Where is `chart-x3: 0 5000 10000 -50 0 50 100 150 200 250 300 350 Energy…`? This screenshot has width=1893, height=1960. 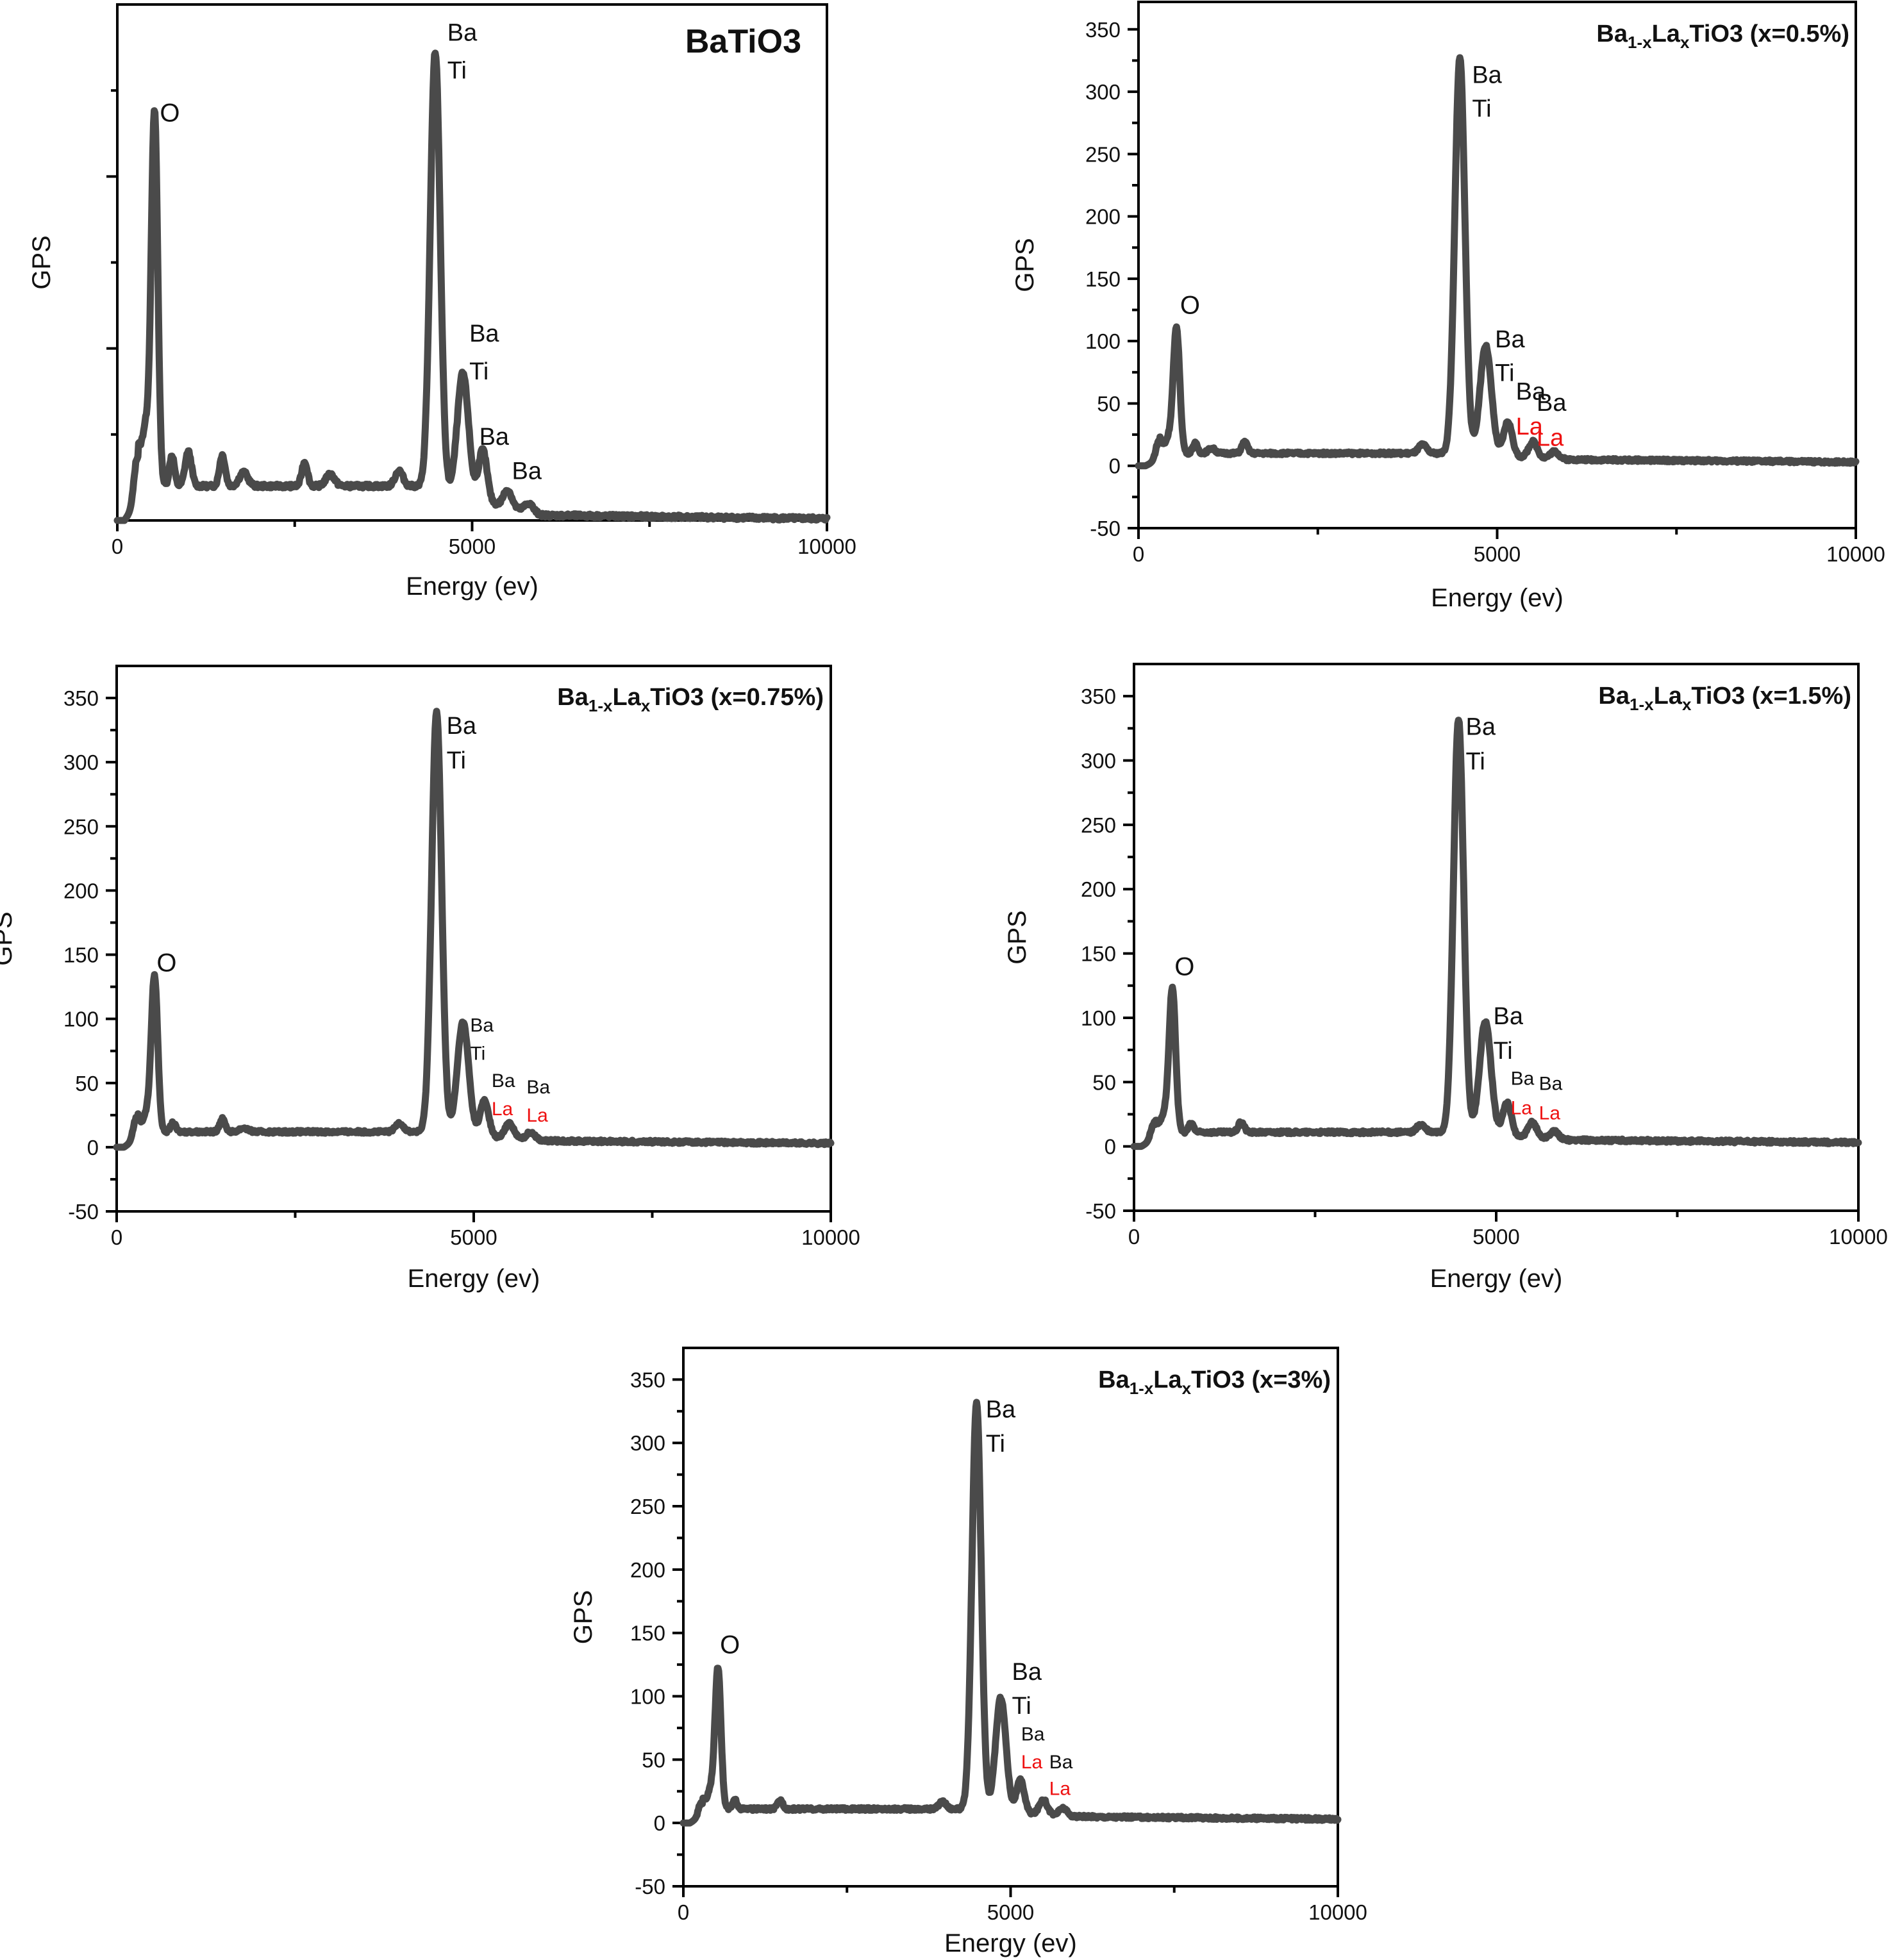
chart-x3: 0 5000 10000 -50 0 50 100 150 200 250 300 350 Energy… is located at coordinates (968, 1652).